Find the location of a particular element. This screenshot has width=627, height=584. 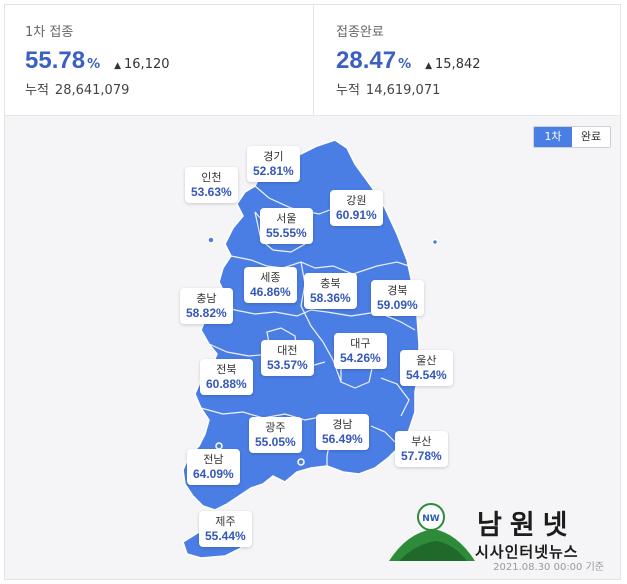

first-dose-panel: 1차 접종 55.78 % ▲ 16,120 누적 28,641,079 is located at coordinates (159, 60).